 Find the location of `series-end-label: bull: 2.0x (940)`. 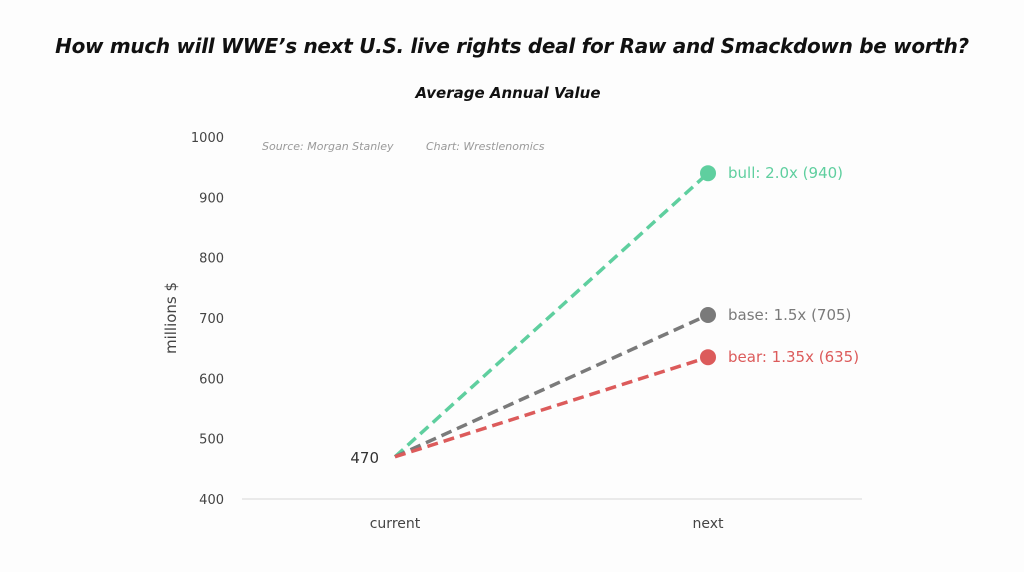

series-end-label: bull: 2.0x (940) is located at coordinates (785, 173).